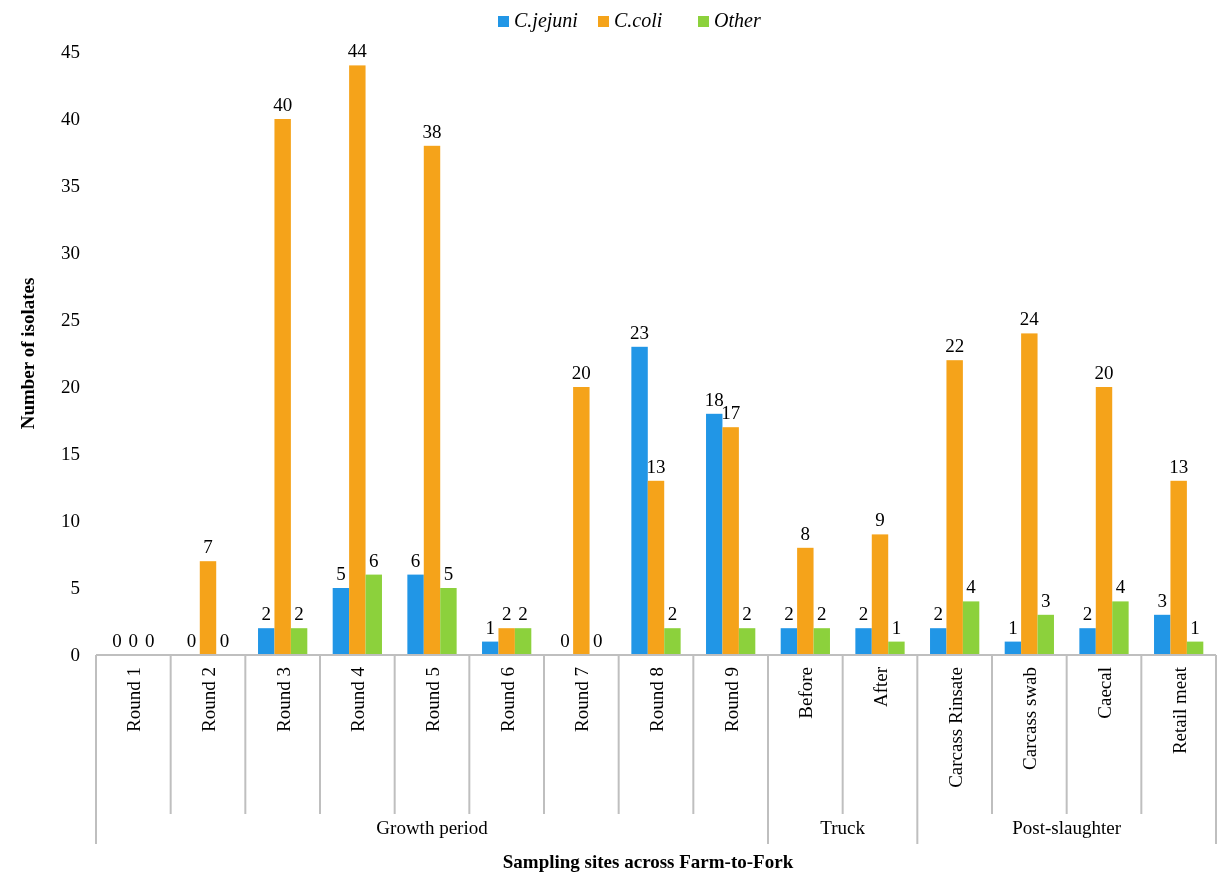 This screenshot has width=1228, height=888. I want to click on legend-label: C.jejuni, so click(546, 20).